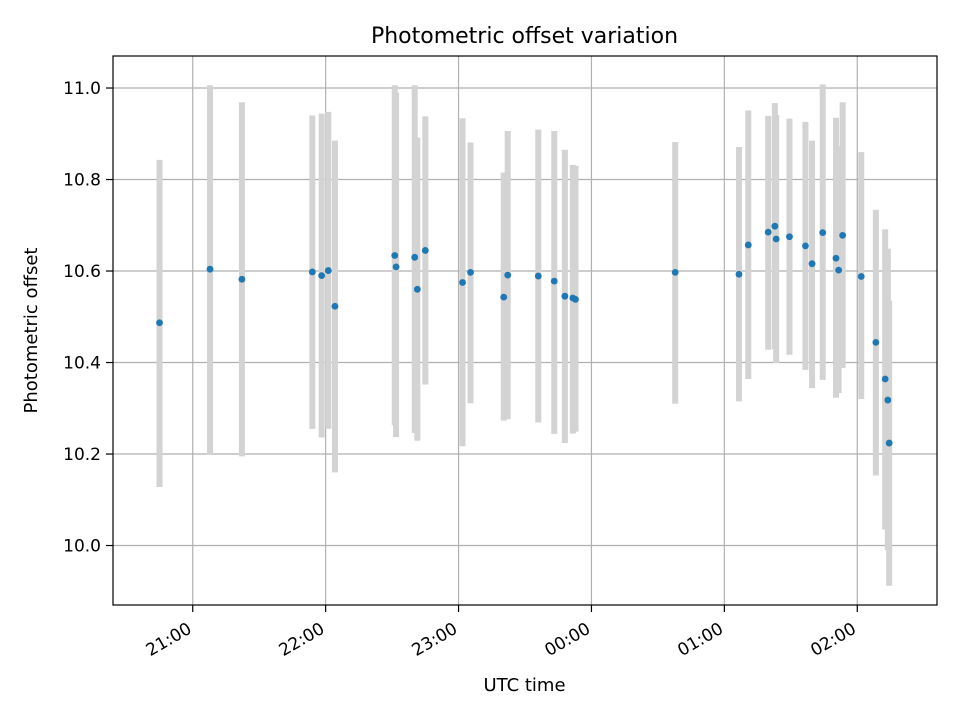  Describe the element at coordinates (82, 455) in the screenshot. I see `y-tick-label: 10.2` at that location.